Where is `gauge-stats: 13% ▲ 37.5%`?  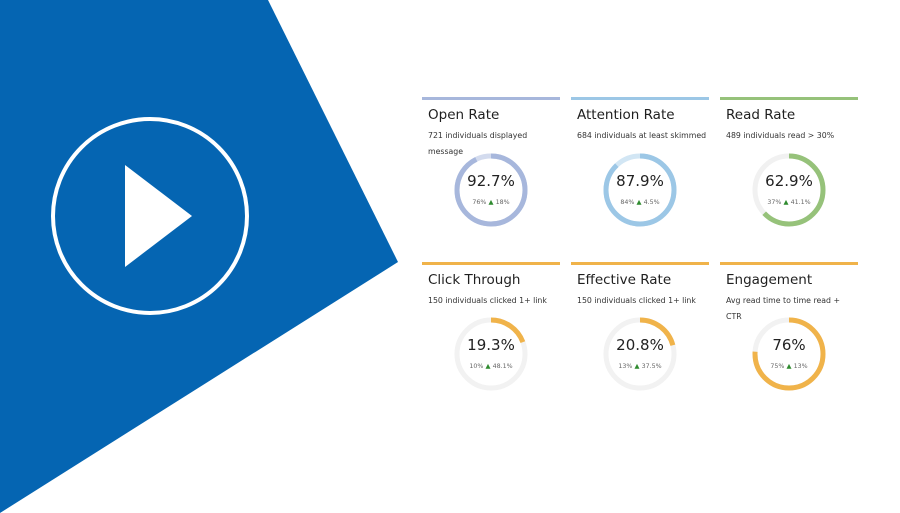 gauge-stats: 13% ▲ 37.5% is located at coordinates (640, 366).